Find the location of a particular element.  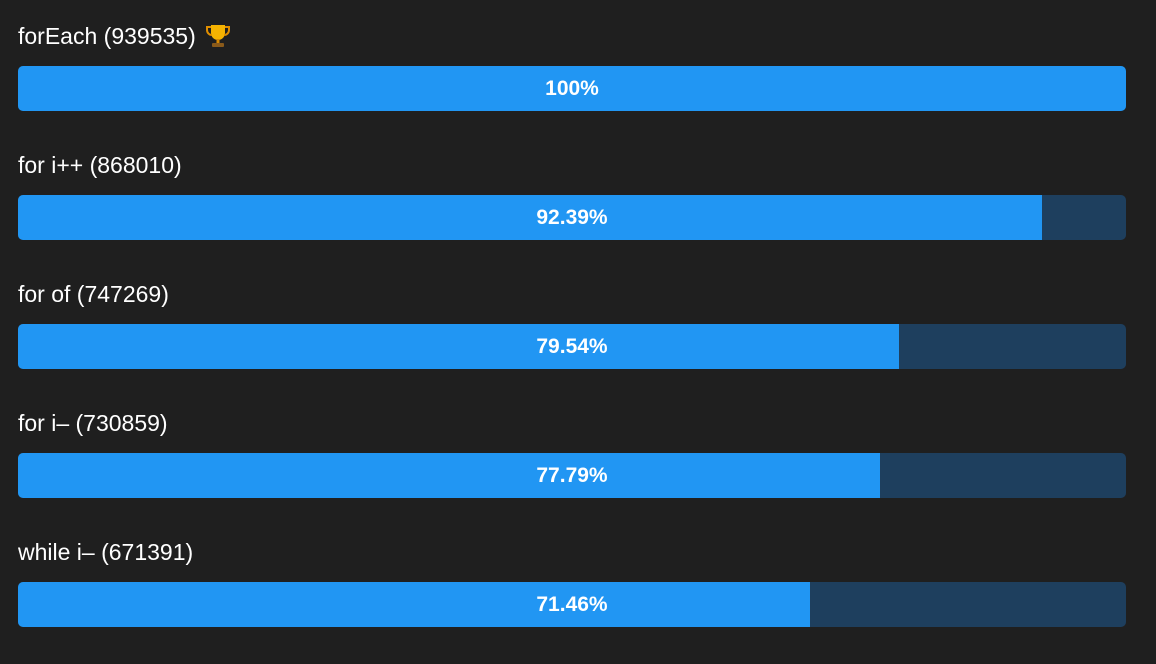

progress-track: 71.46% is located at coordinates (572, 604).